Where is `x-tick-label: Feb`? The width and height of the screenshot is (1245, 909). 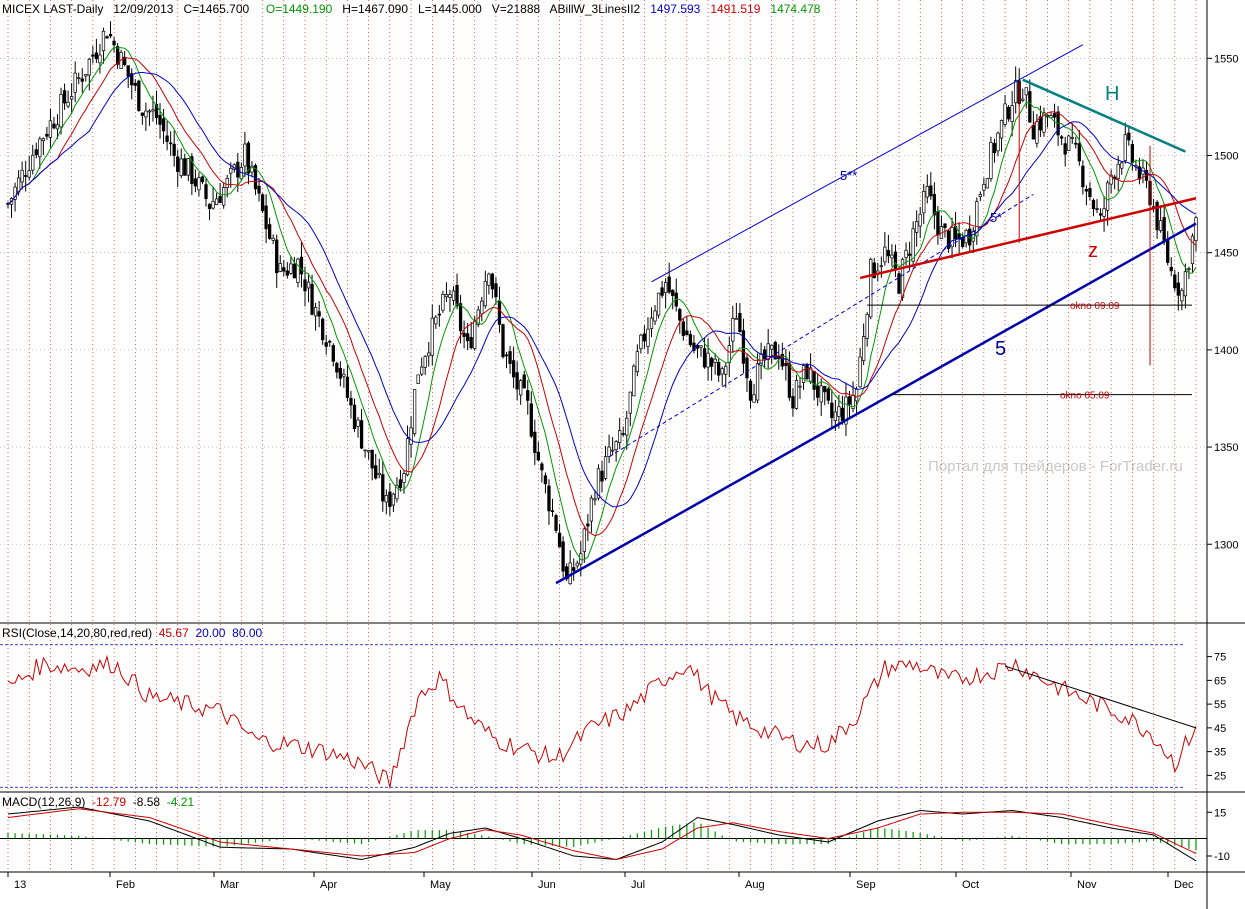
x-tick-label: Feb is located at coordinates (125, 885).